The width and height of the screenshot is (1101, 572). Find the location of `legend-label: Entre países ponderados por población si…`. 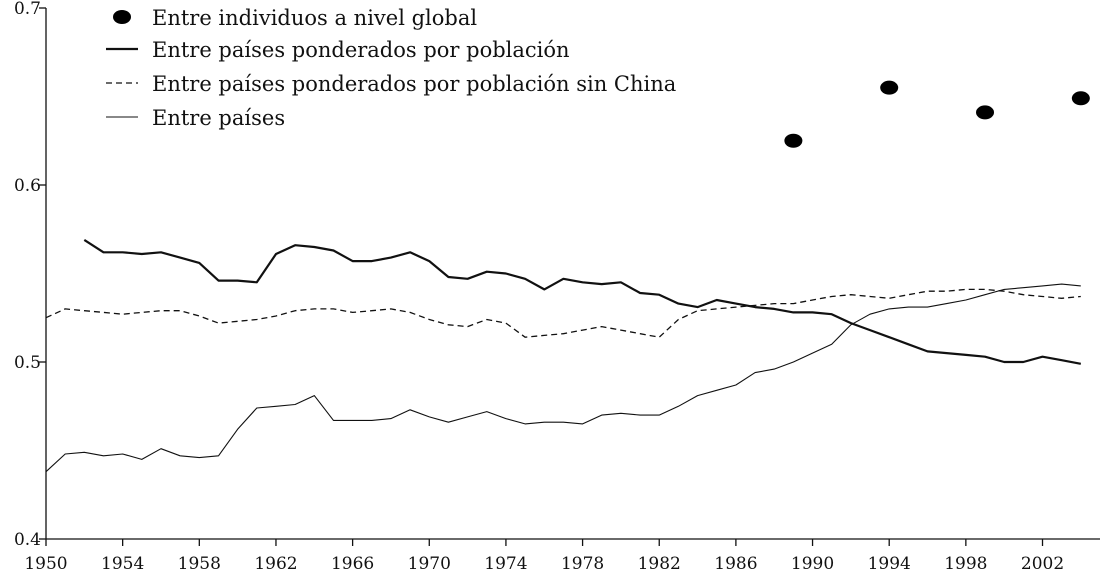

legend-label: Entre países ponderados por población si… is located at coordinates (414, 84).